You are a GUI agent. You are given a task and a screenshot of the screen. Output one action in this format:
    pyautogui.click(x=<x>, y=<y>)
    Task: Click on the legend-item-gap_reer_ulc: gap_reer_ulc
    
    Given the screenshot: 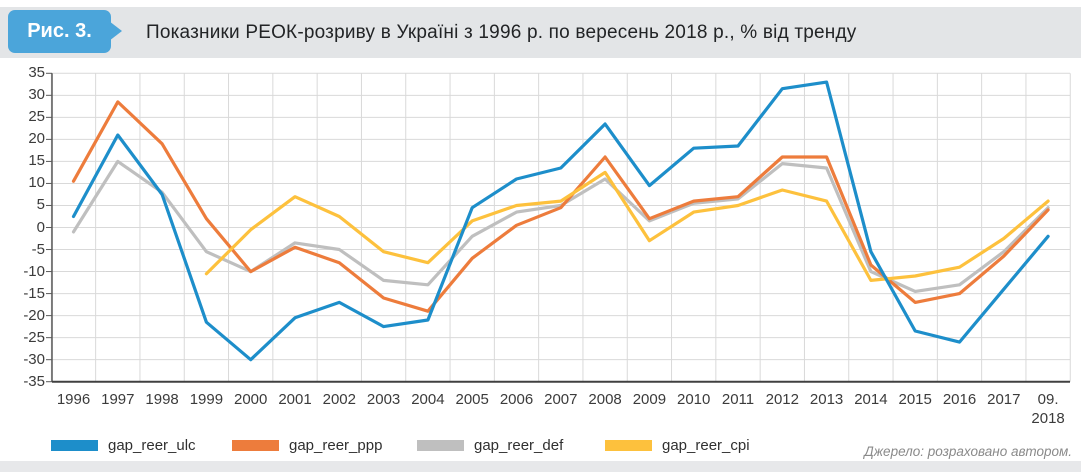 What is the action you would take?
    pyautogui.click(x=123, y=445)
    